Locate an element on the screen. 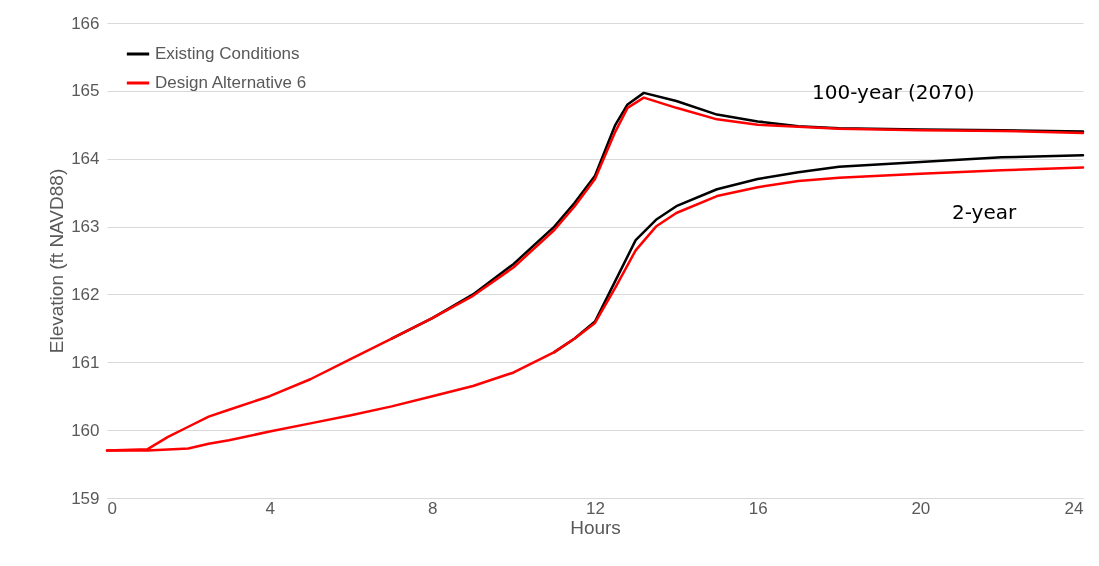 The height and width of the screenshot is (566, 1099). annotation: 2-year is located at coordinates (984, 212).